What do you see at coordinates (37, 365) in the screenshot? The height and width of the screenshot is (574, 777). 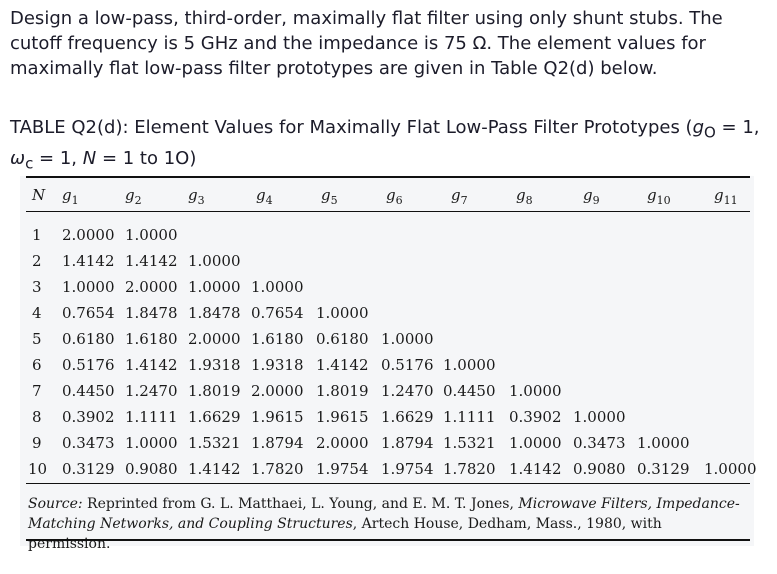 I see `row-n: 6` at bounding box center [37, 365].